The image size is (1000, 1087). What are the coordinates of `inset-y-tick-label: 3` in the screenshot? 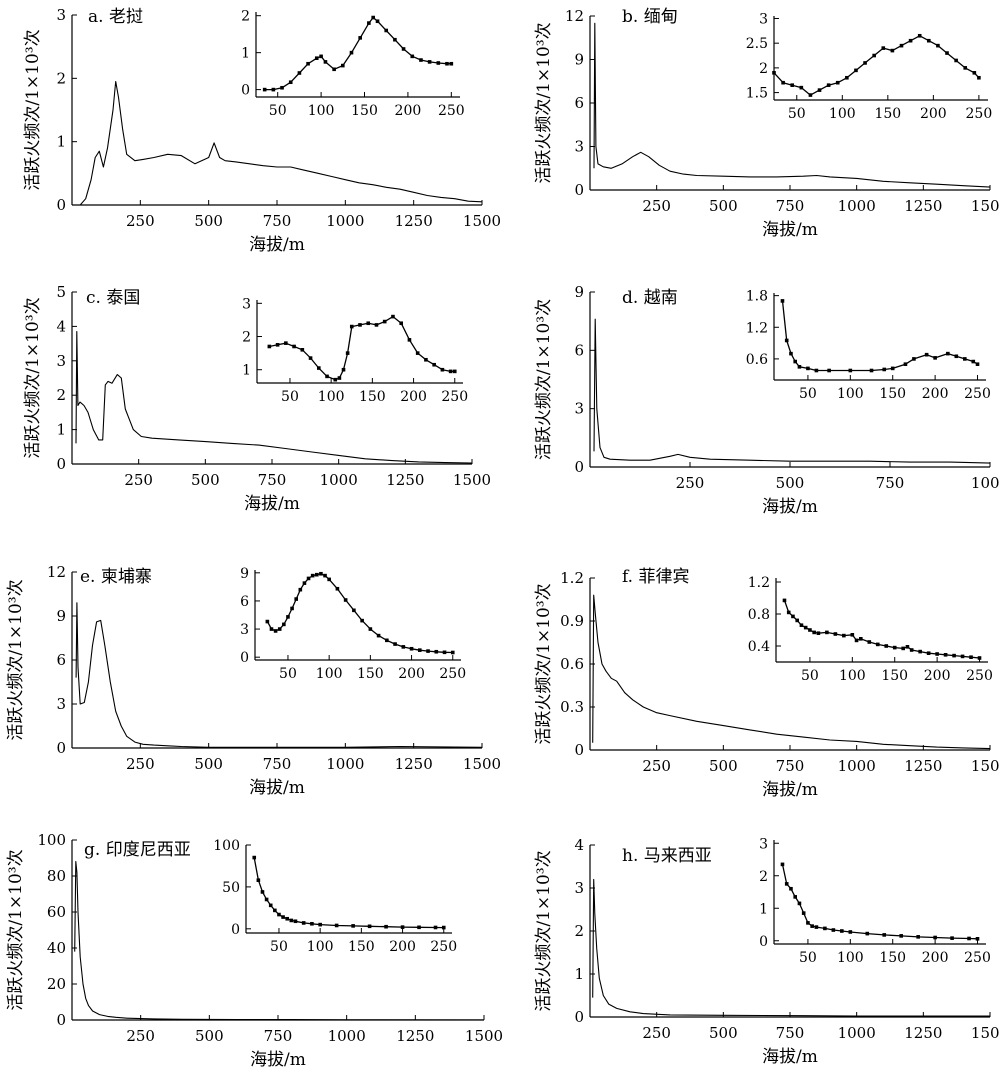 It's located at (246, 304).